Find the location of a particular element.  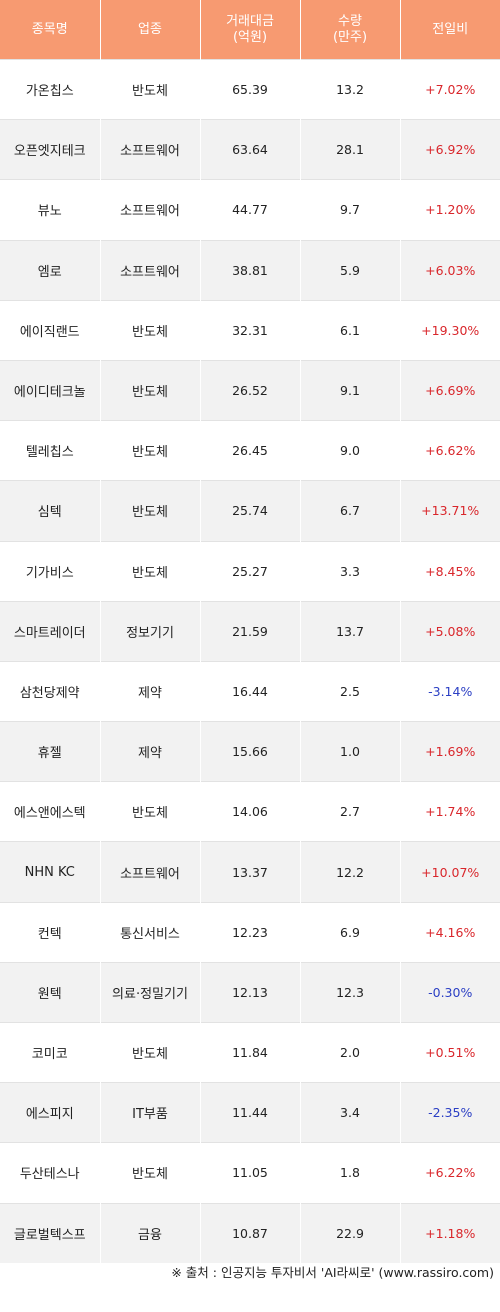

cell-change: +6.92% is located at coordinates (450, 149).